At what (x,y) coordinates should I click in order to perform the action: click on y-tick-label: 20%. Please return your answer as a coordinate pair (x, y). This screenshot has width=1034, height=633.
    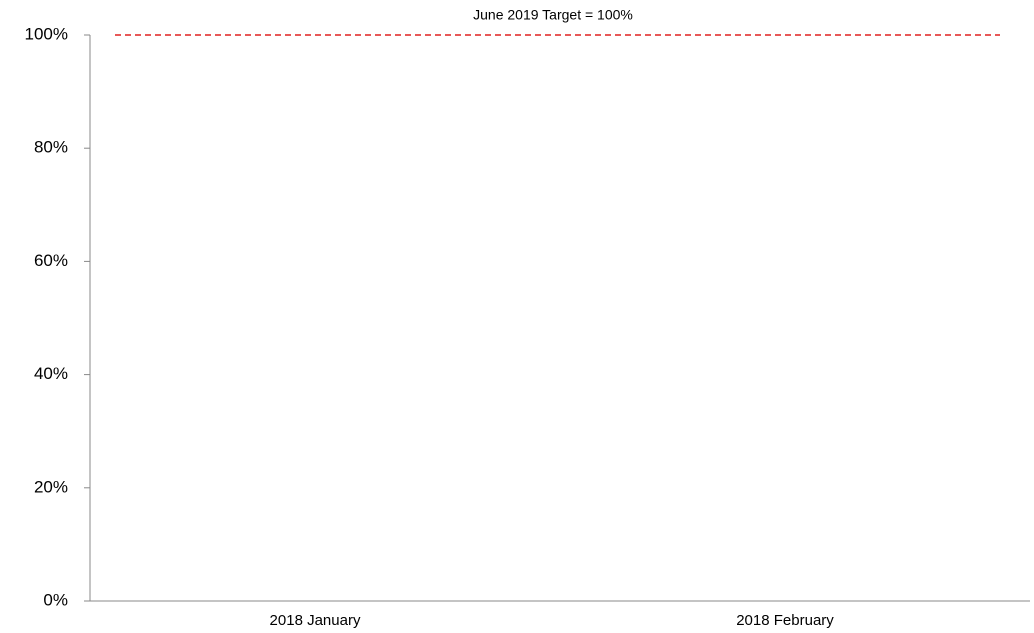
    Looking at the image, I should click on (51, 486).